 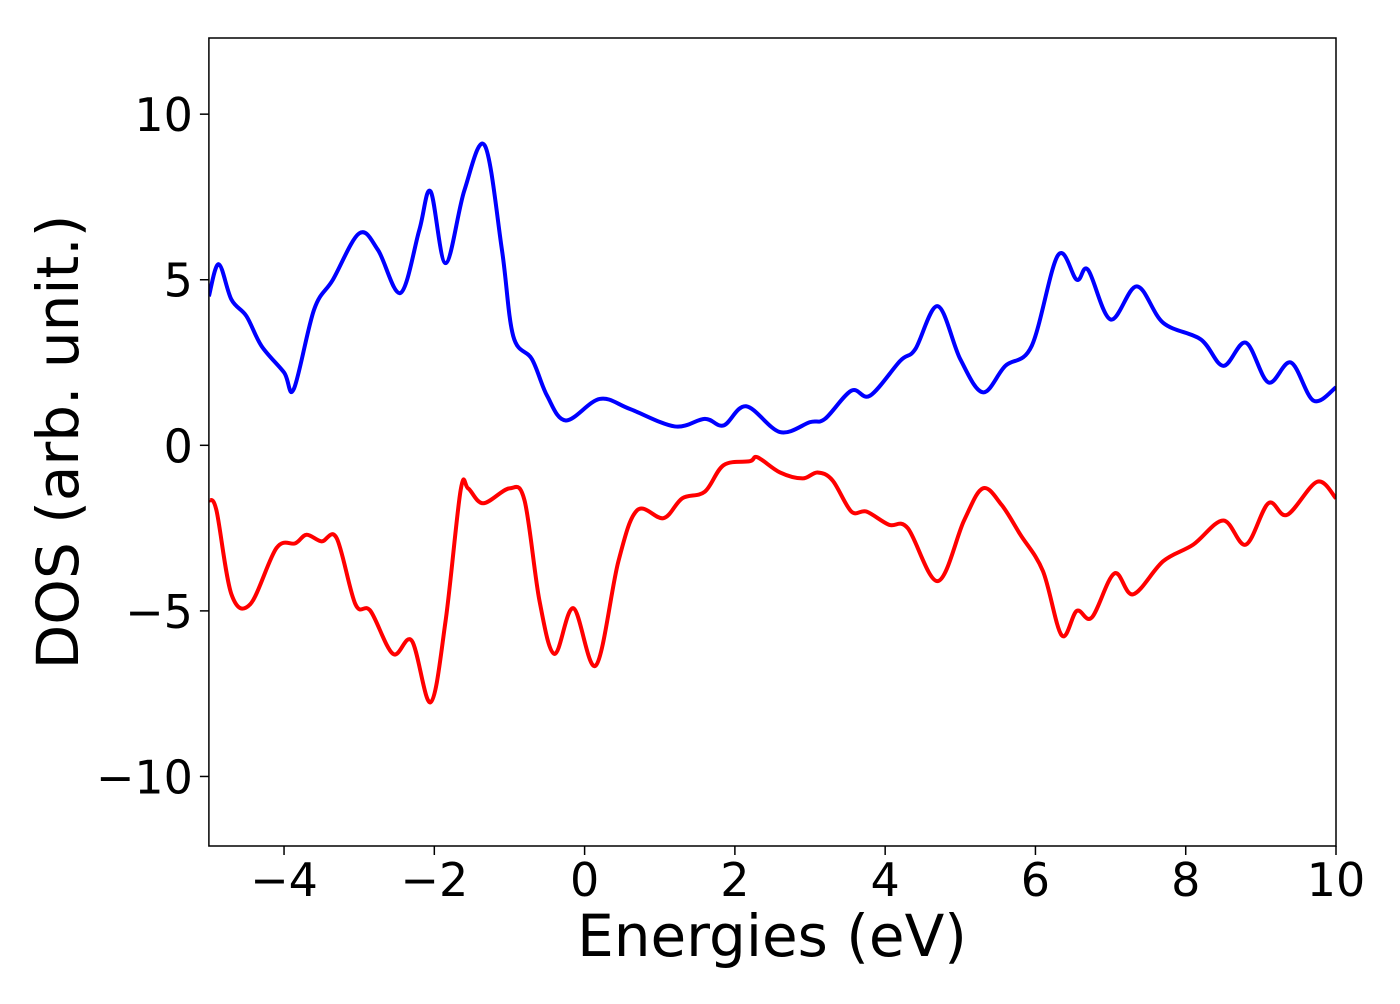 What do you see at coordinates (284, 880) in the screenshot?
I see `x-tick-label: −4` at bounding box center [284, 880].